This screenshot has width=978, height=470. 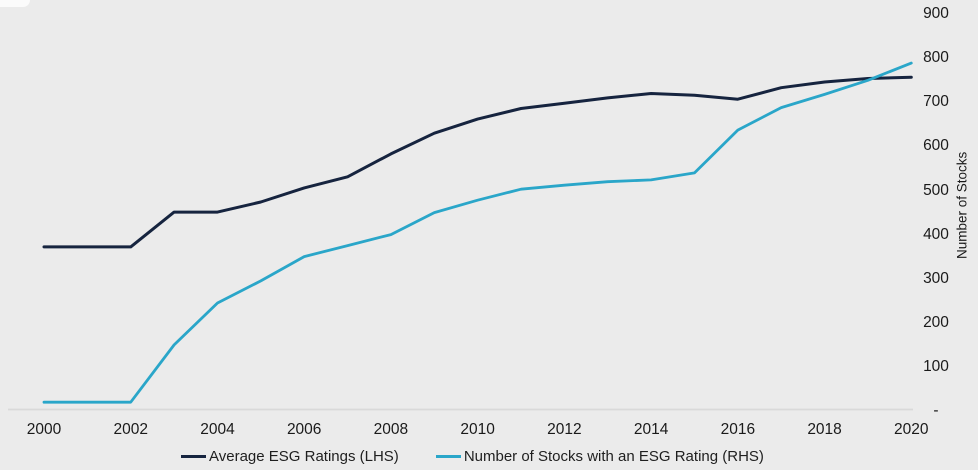 What do you see at coordinates (936, 278) in the screenshot?
I see `y-tick-label: 300` at bounding box center [936, 278].